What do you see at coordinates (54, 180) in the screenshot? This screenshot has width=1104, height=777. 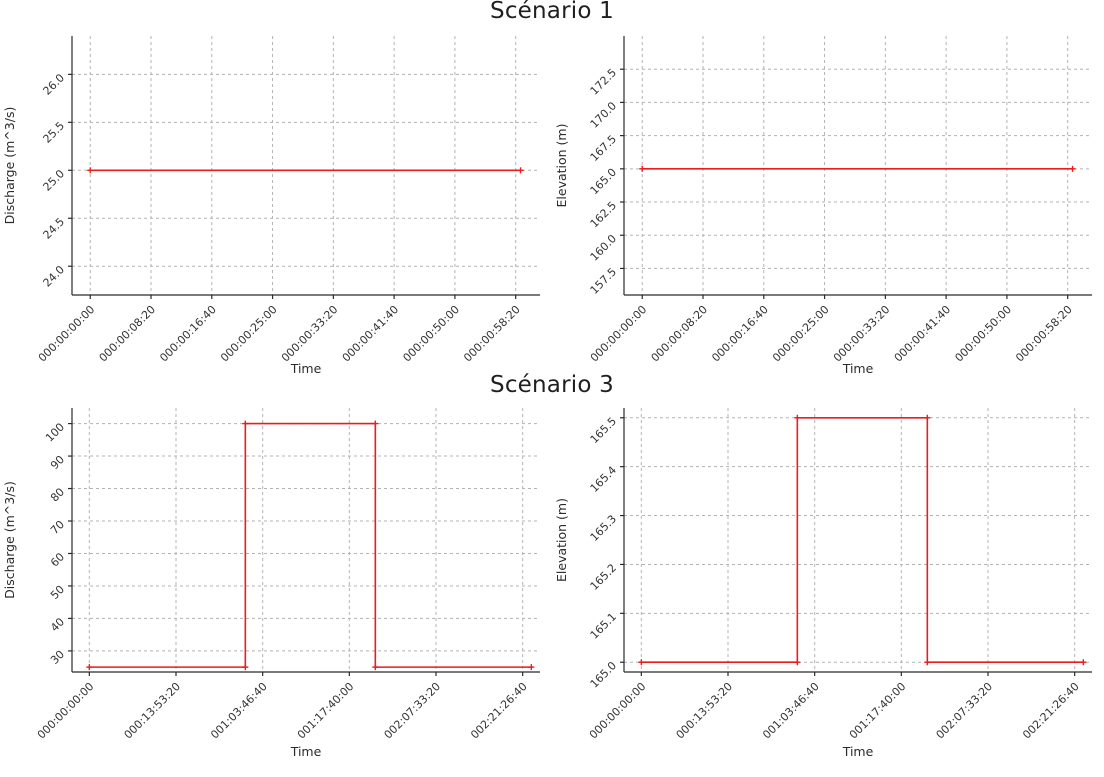 I see `y-tick-label: 25.0` at bounding box center [54, 180].